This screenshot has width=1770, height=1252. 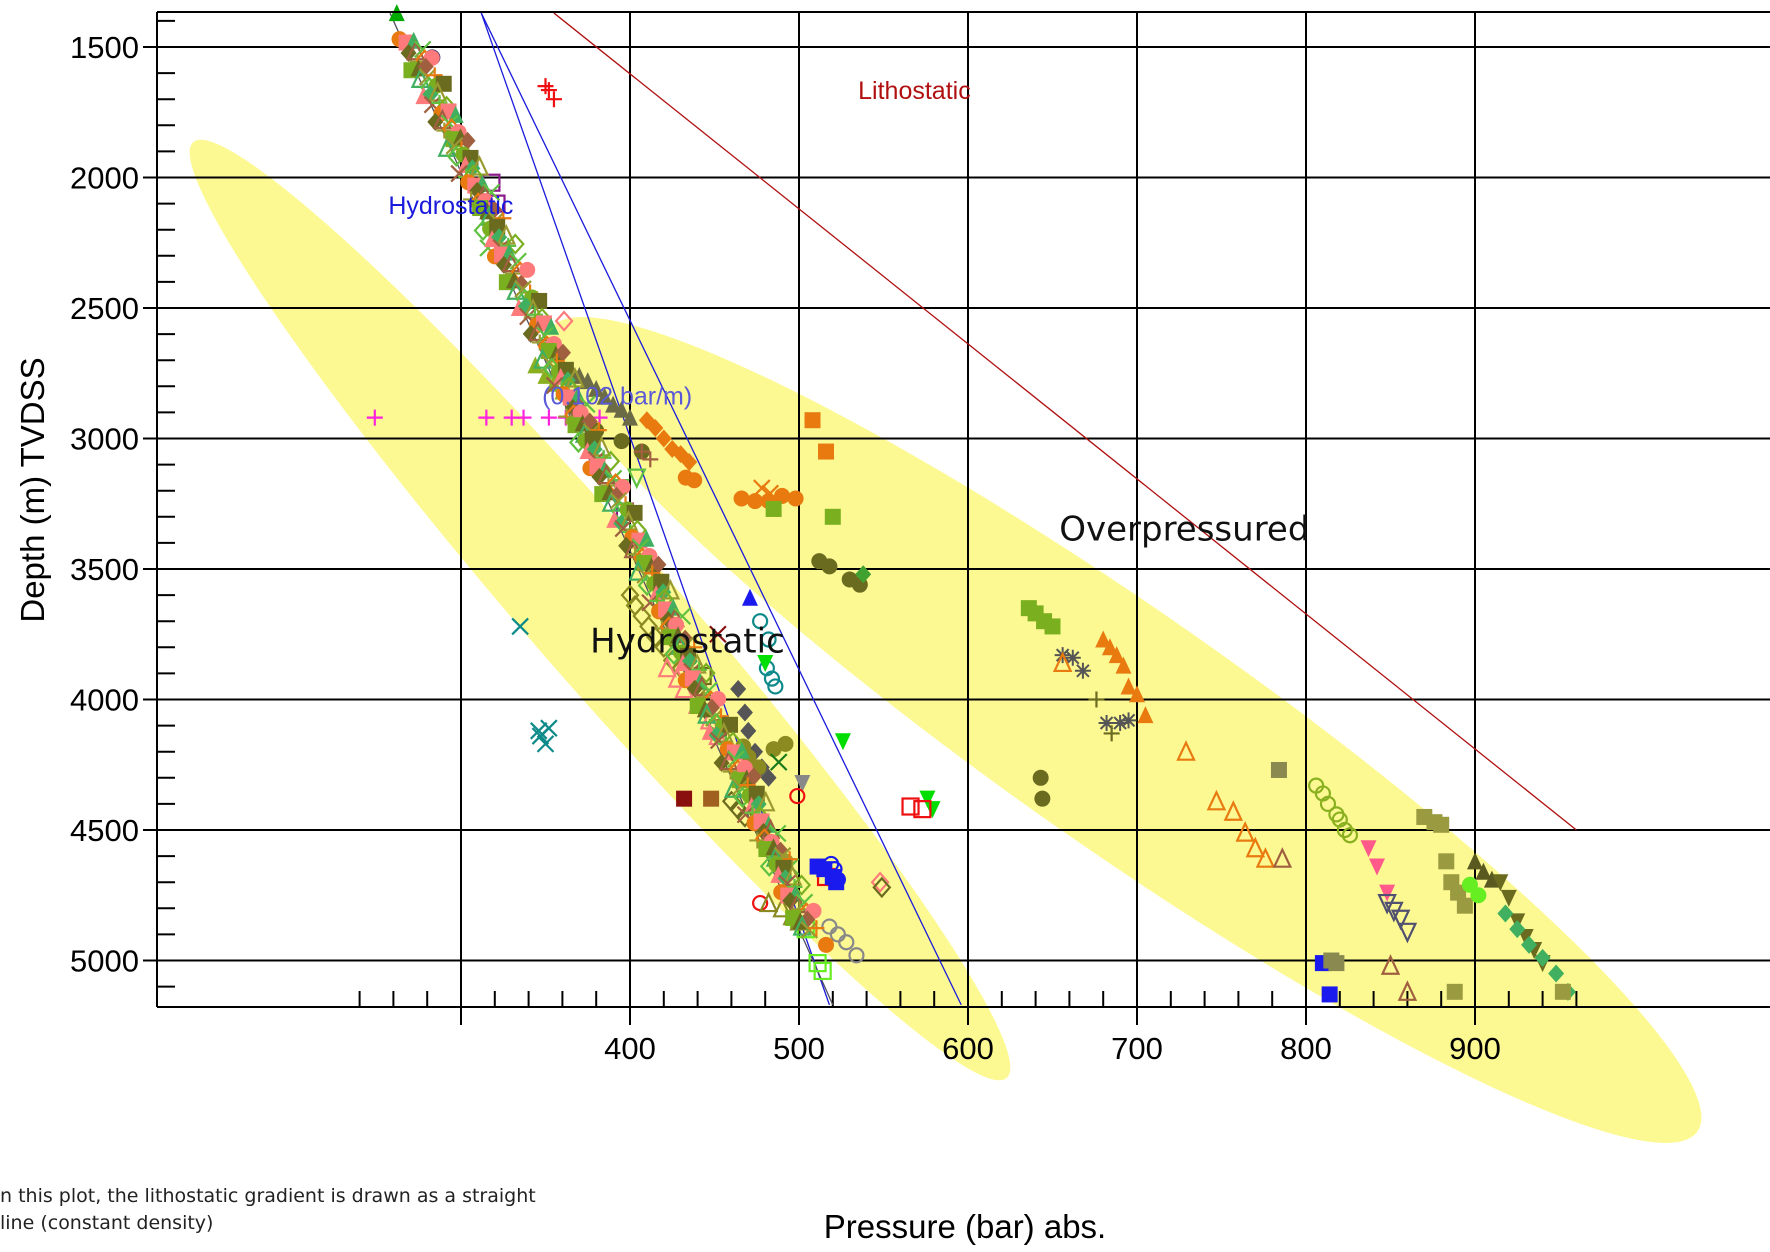 What do you see at coordinates (104, 961) in the screenshot?
I see `y-tick-label: 5000` at bounding box center [104, 961].